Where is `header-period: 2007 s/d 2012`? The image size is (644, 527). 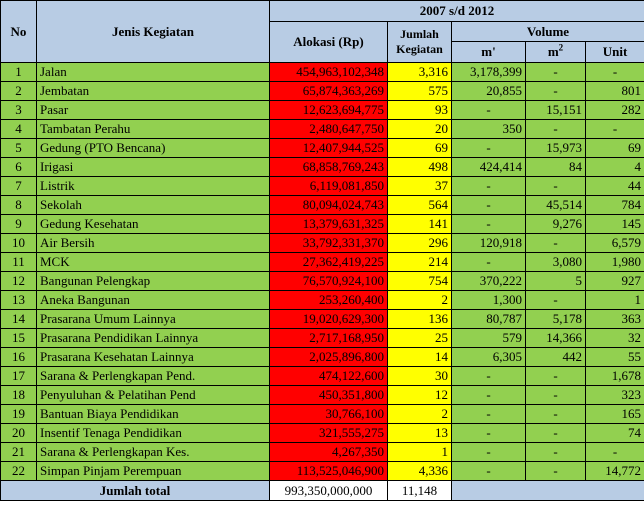 header-period: 2007 s/d 2012 is located at coordinates (456, 11).